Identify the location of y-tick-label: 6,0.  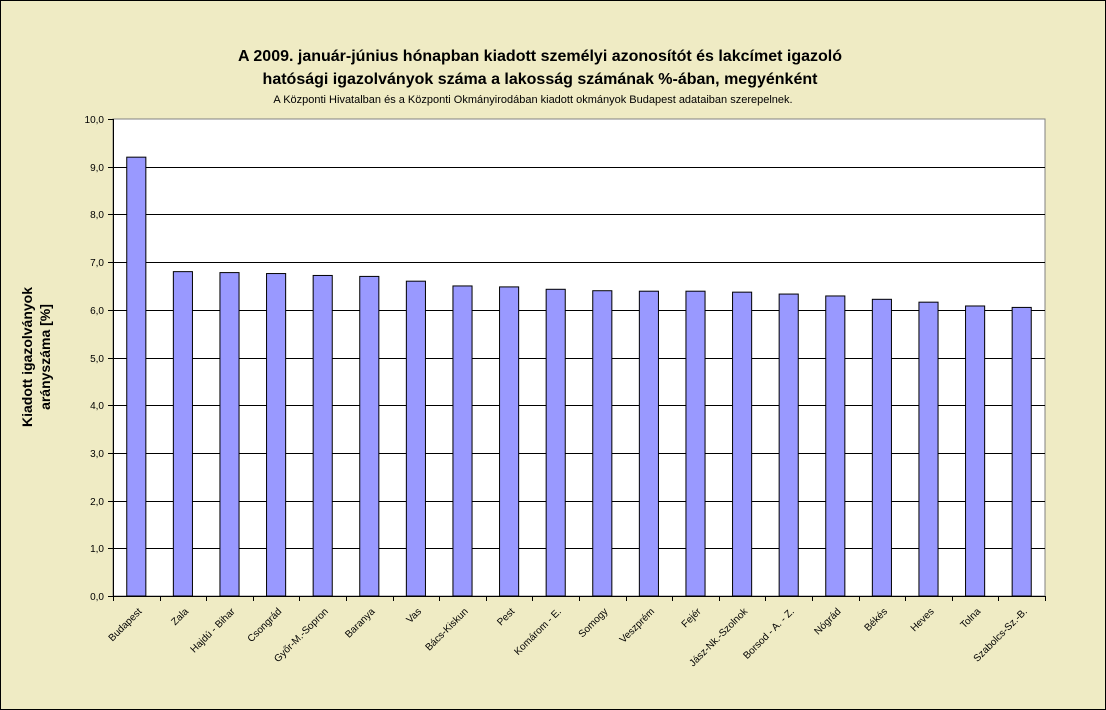
(97, 311).